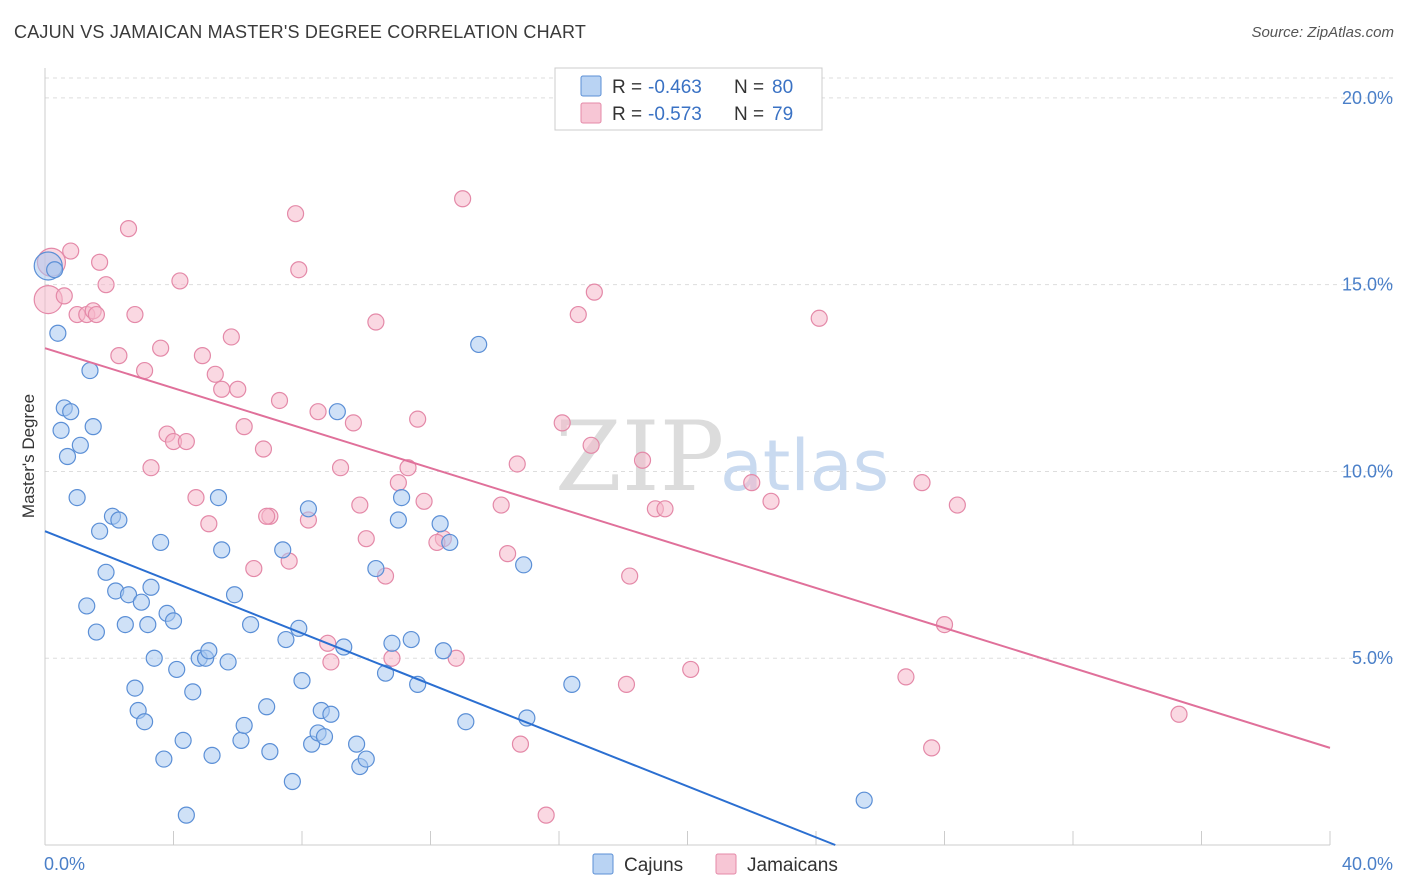 This screenshot has height=892, width=1406. Describe the element at coordinates (804, 466) in the screenshot. I see `watermark-atlas: atlas` at that location.